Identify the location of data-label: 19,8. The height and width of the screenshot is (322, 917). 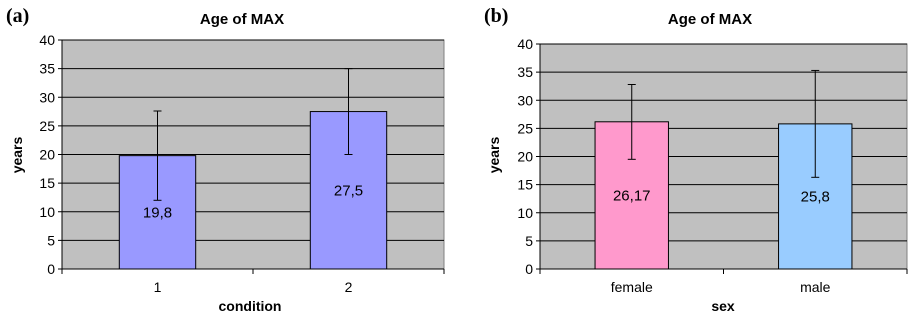
(157, 212).